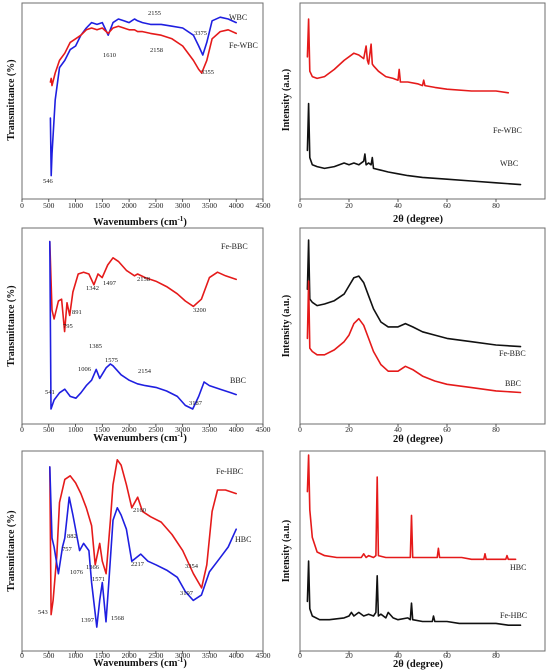  What do you see at coordinates (243, 539) in the screenshot?
I see `ftir-hbc-legend-hbc: HBC` at bounding box center [243, 539].